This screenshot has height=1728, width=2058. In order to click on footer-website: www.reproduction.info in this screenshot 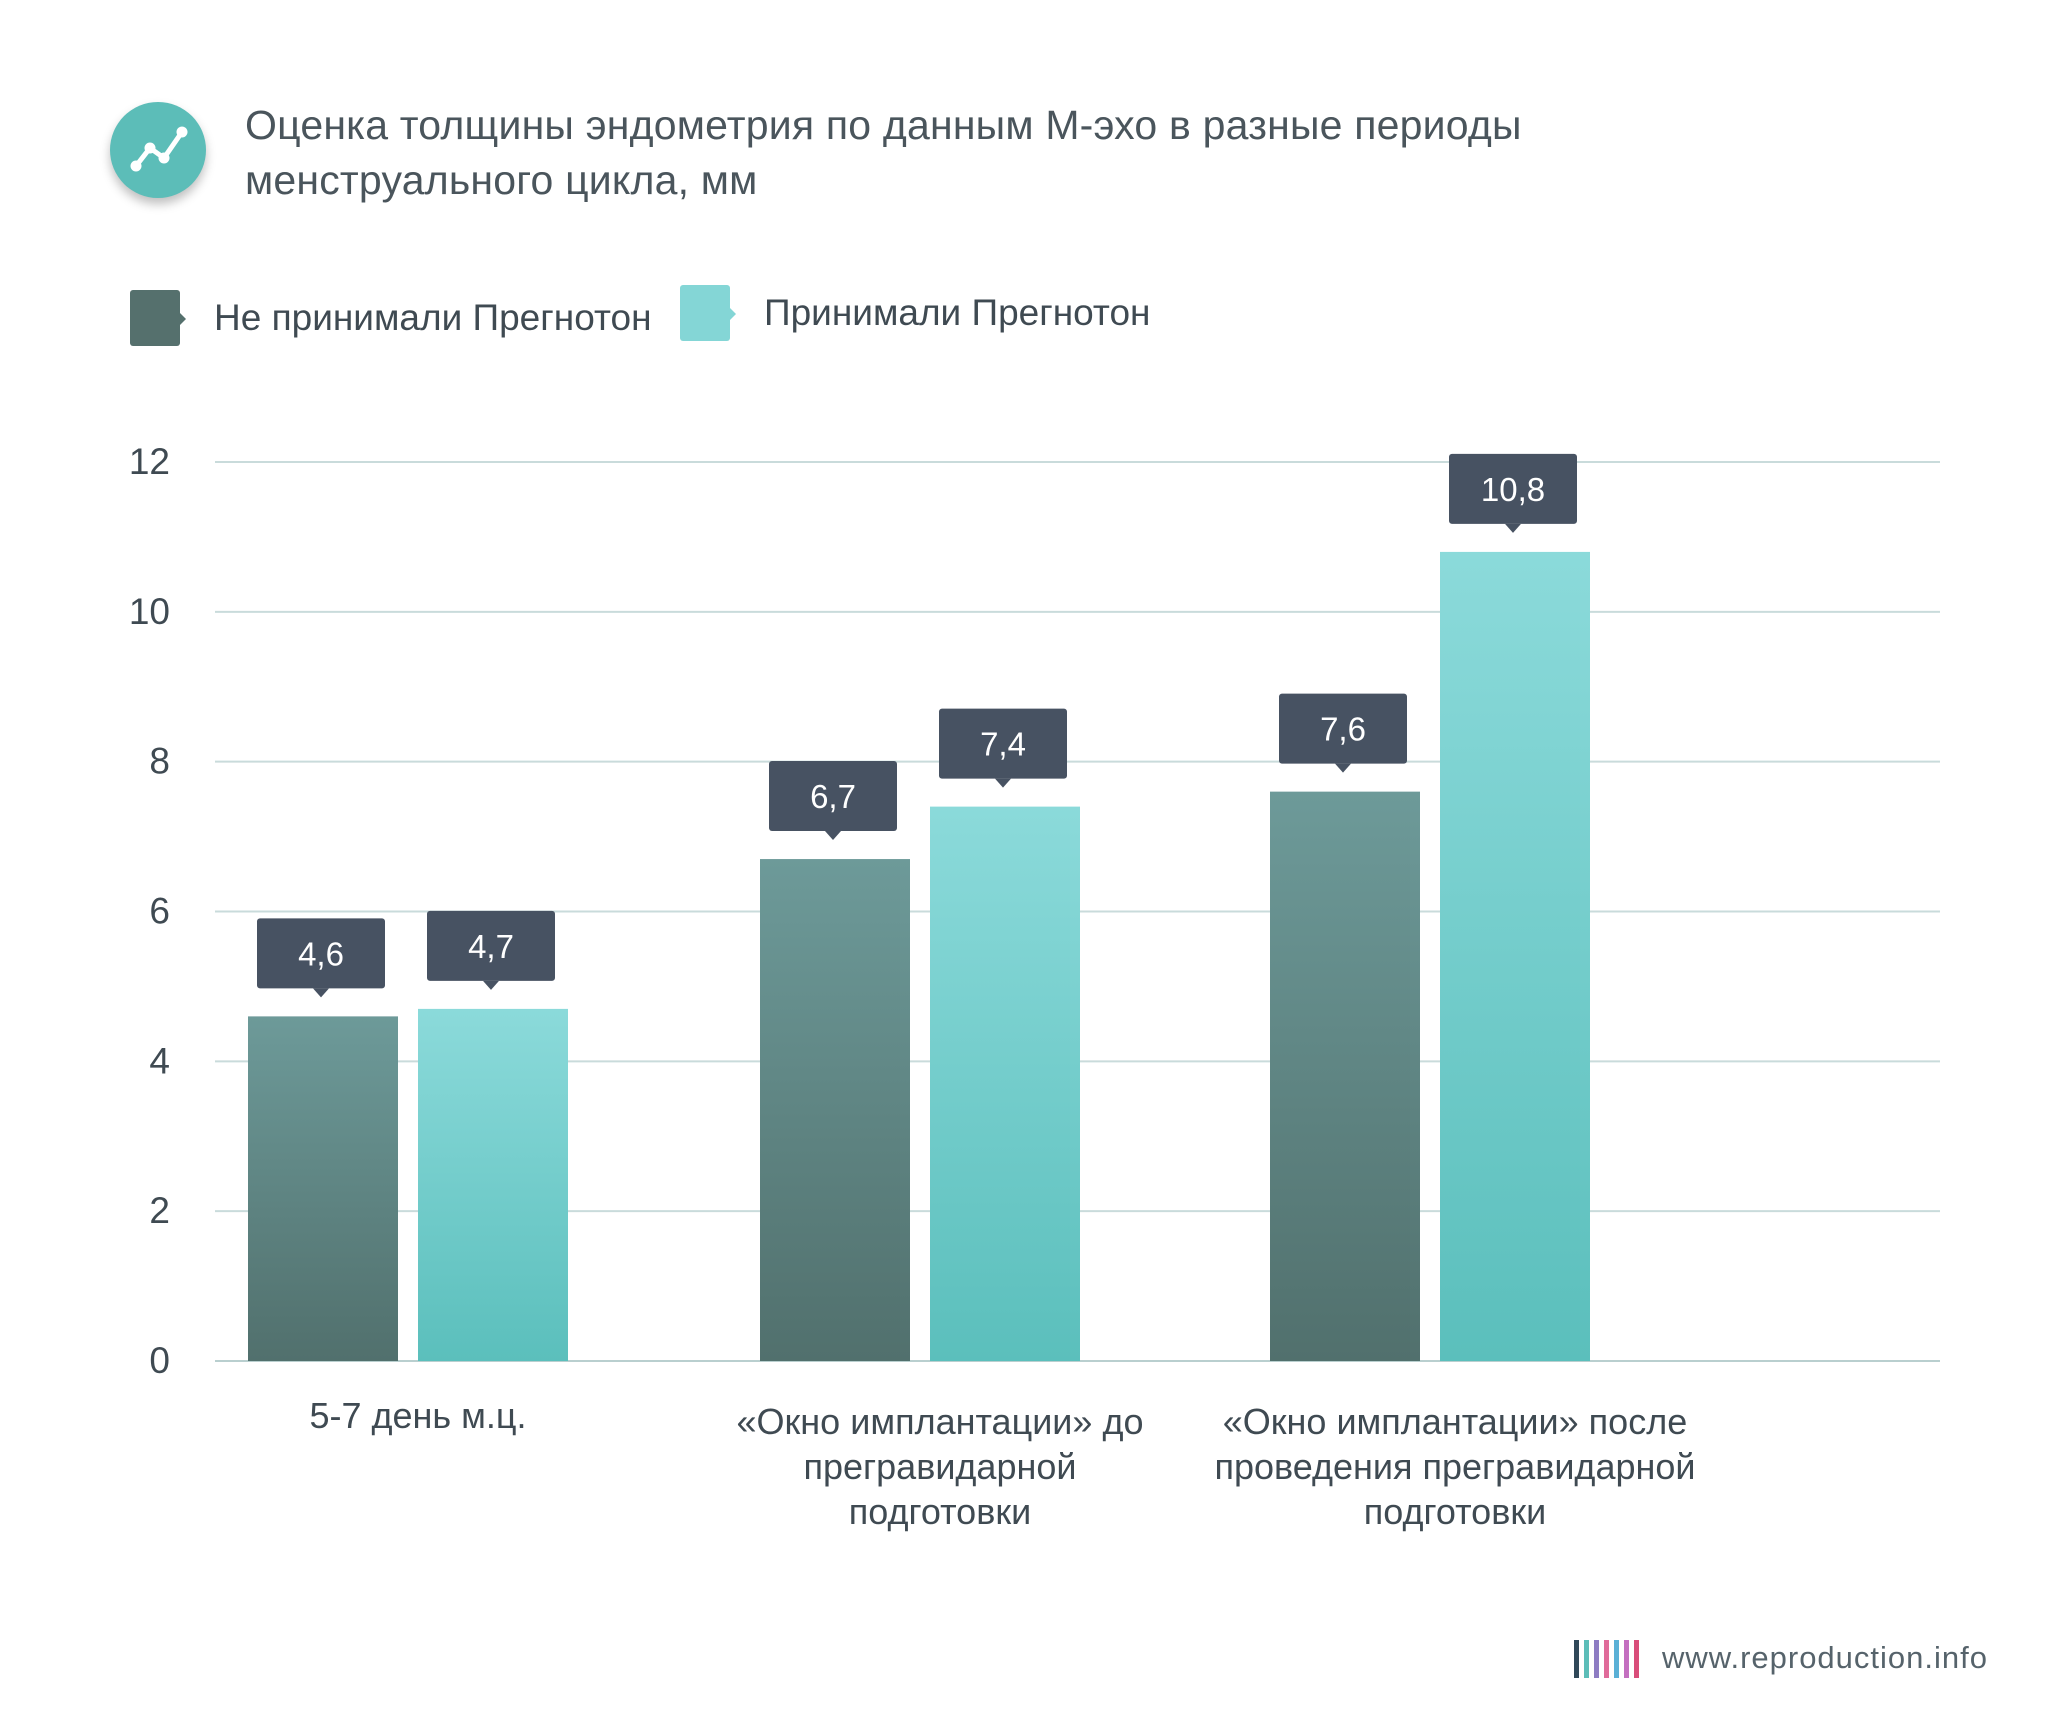, I will do `click(1825, 1657)`.